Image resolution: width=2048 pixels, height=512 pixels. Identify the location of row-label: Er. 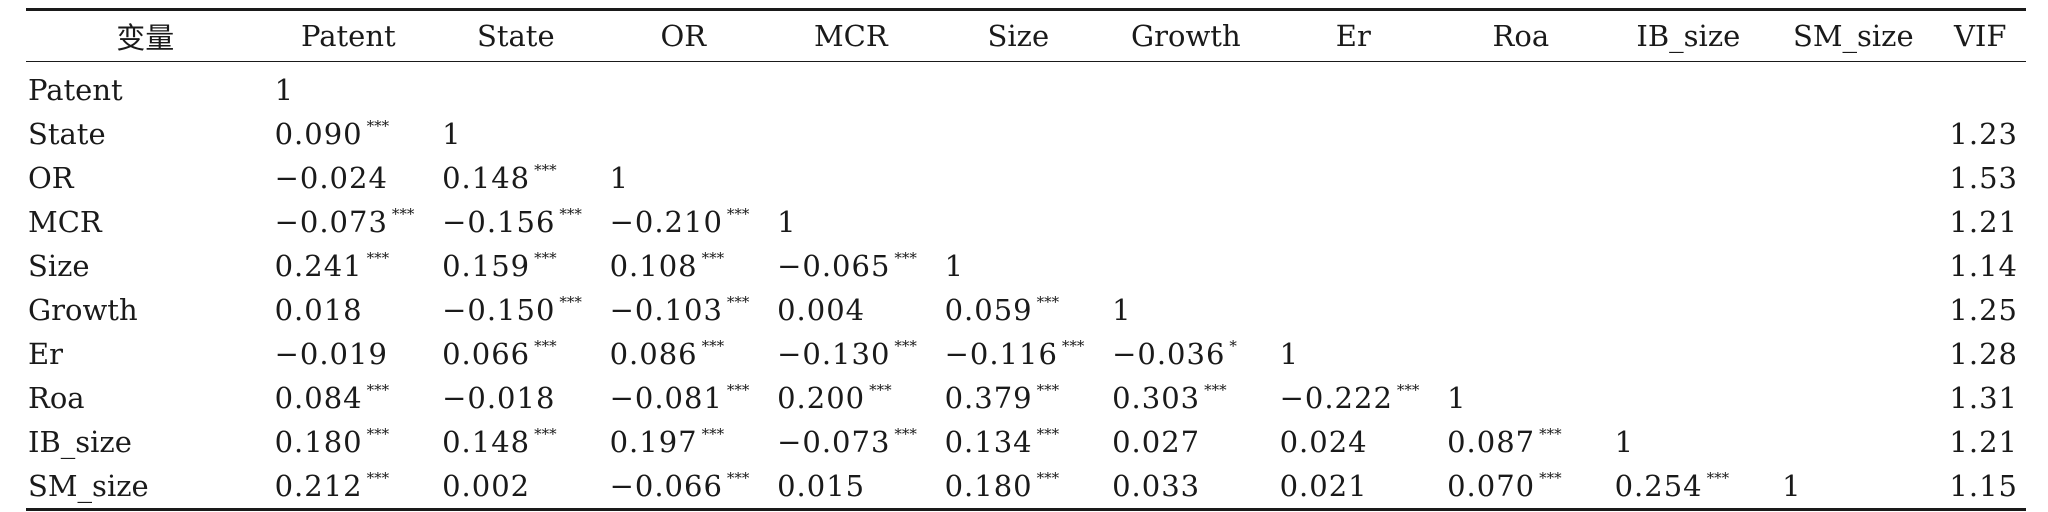
(46, 354).